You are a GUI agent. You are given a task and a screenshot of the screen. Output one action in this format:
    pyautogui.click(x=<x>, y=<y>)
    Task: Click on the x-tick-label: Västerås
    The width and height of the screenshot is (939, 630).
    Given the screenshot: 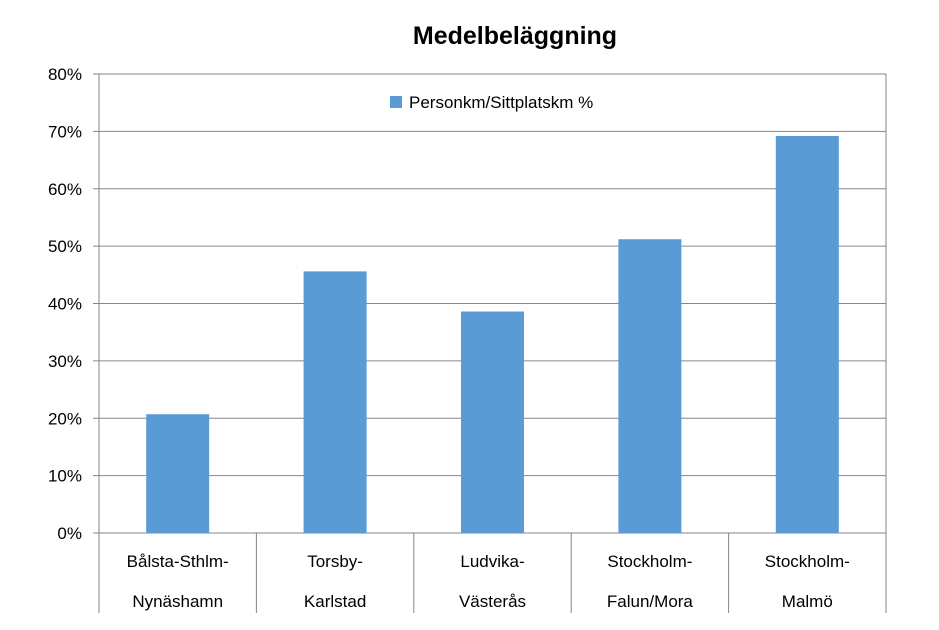 What is the action you would take?
    pyautogui.click(x=492, y=601)
    